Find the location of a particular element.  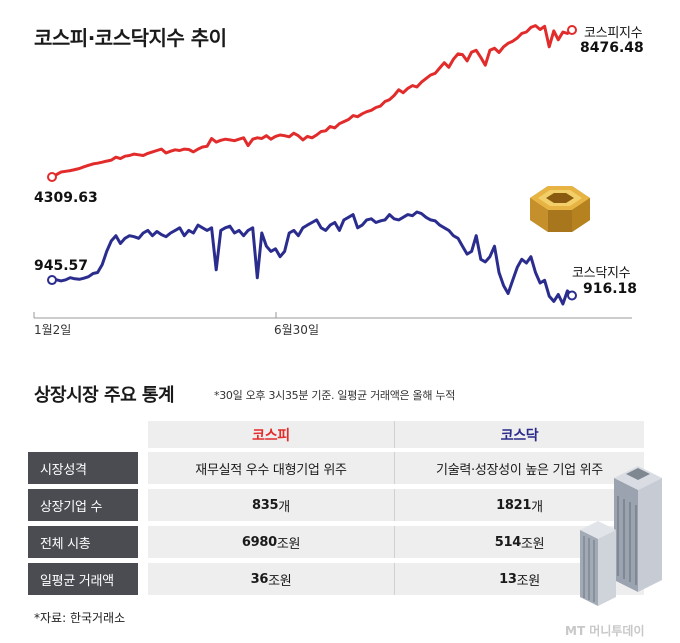

table-row: 상장기업 수 835 개 1821 개 is located at coordinates (336, 505).